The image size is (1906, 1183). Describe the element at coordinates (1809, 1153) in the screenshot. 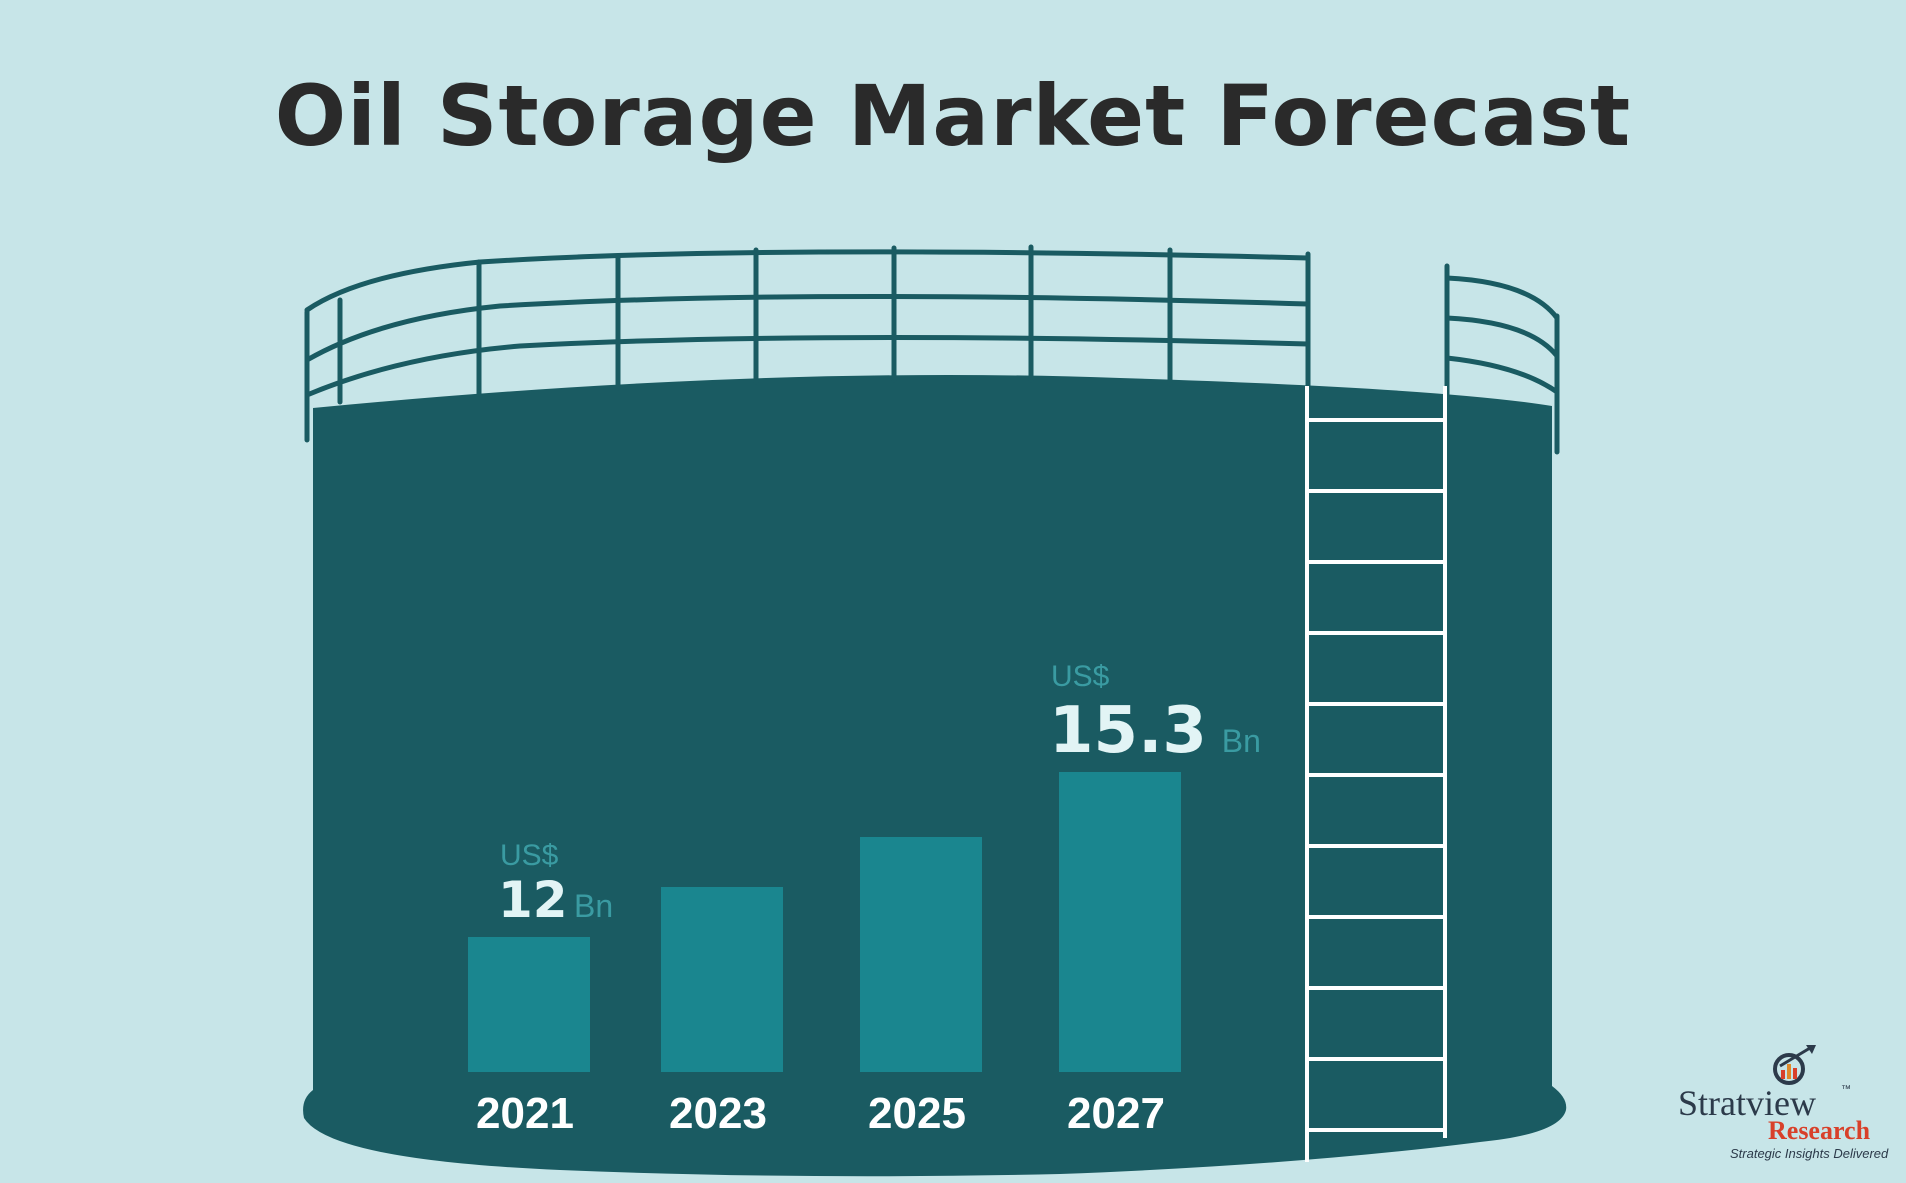

I see `logo-tagline: Strategic Insights Delivered` at that location.